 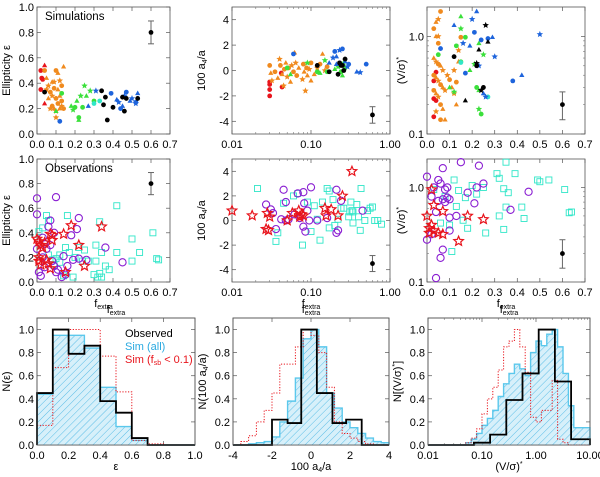 I want to click on series-purple-circles, so click(x=477, y=220).